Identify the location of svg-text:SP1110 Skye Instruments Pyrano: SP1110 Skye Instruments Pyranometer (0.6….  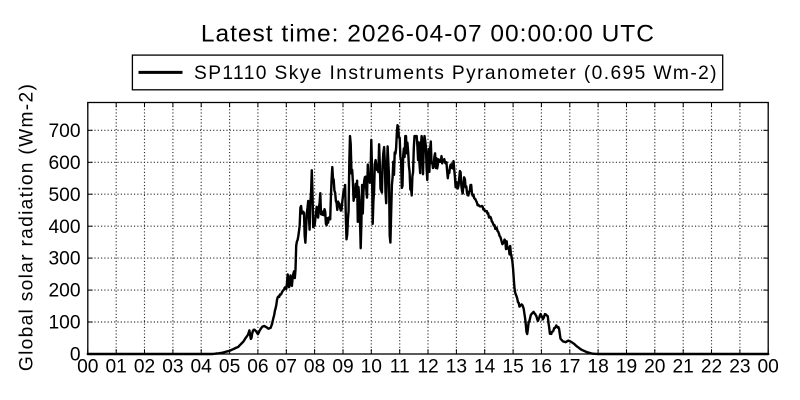
(456, 73).